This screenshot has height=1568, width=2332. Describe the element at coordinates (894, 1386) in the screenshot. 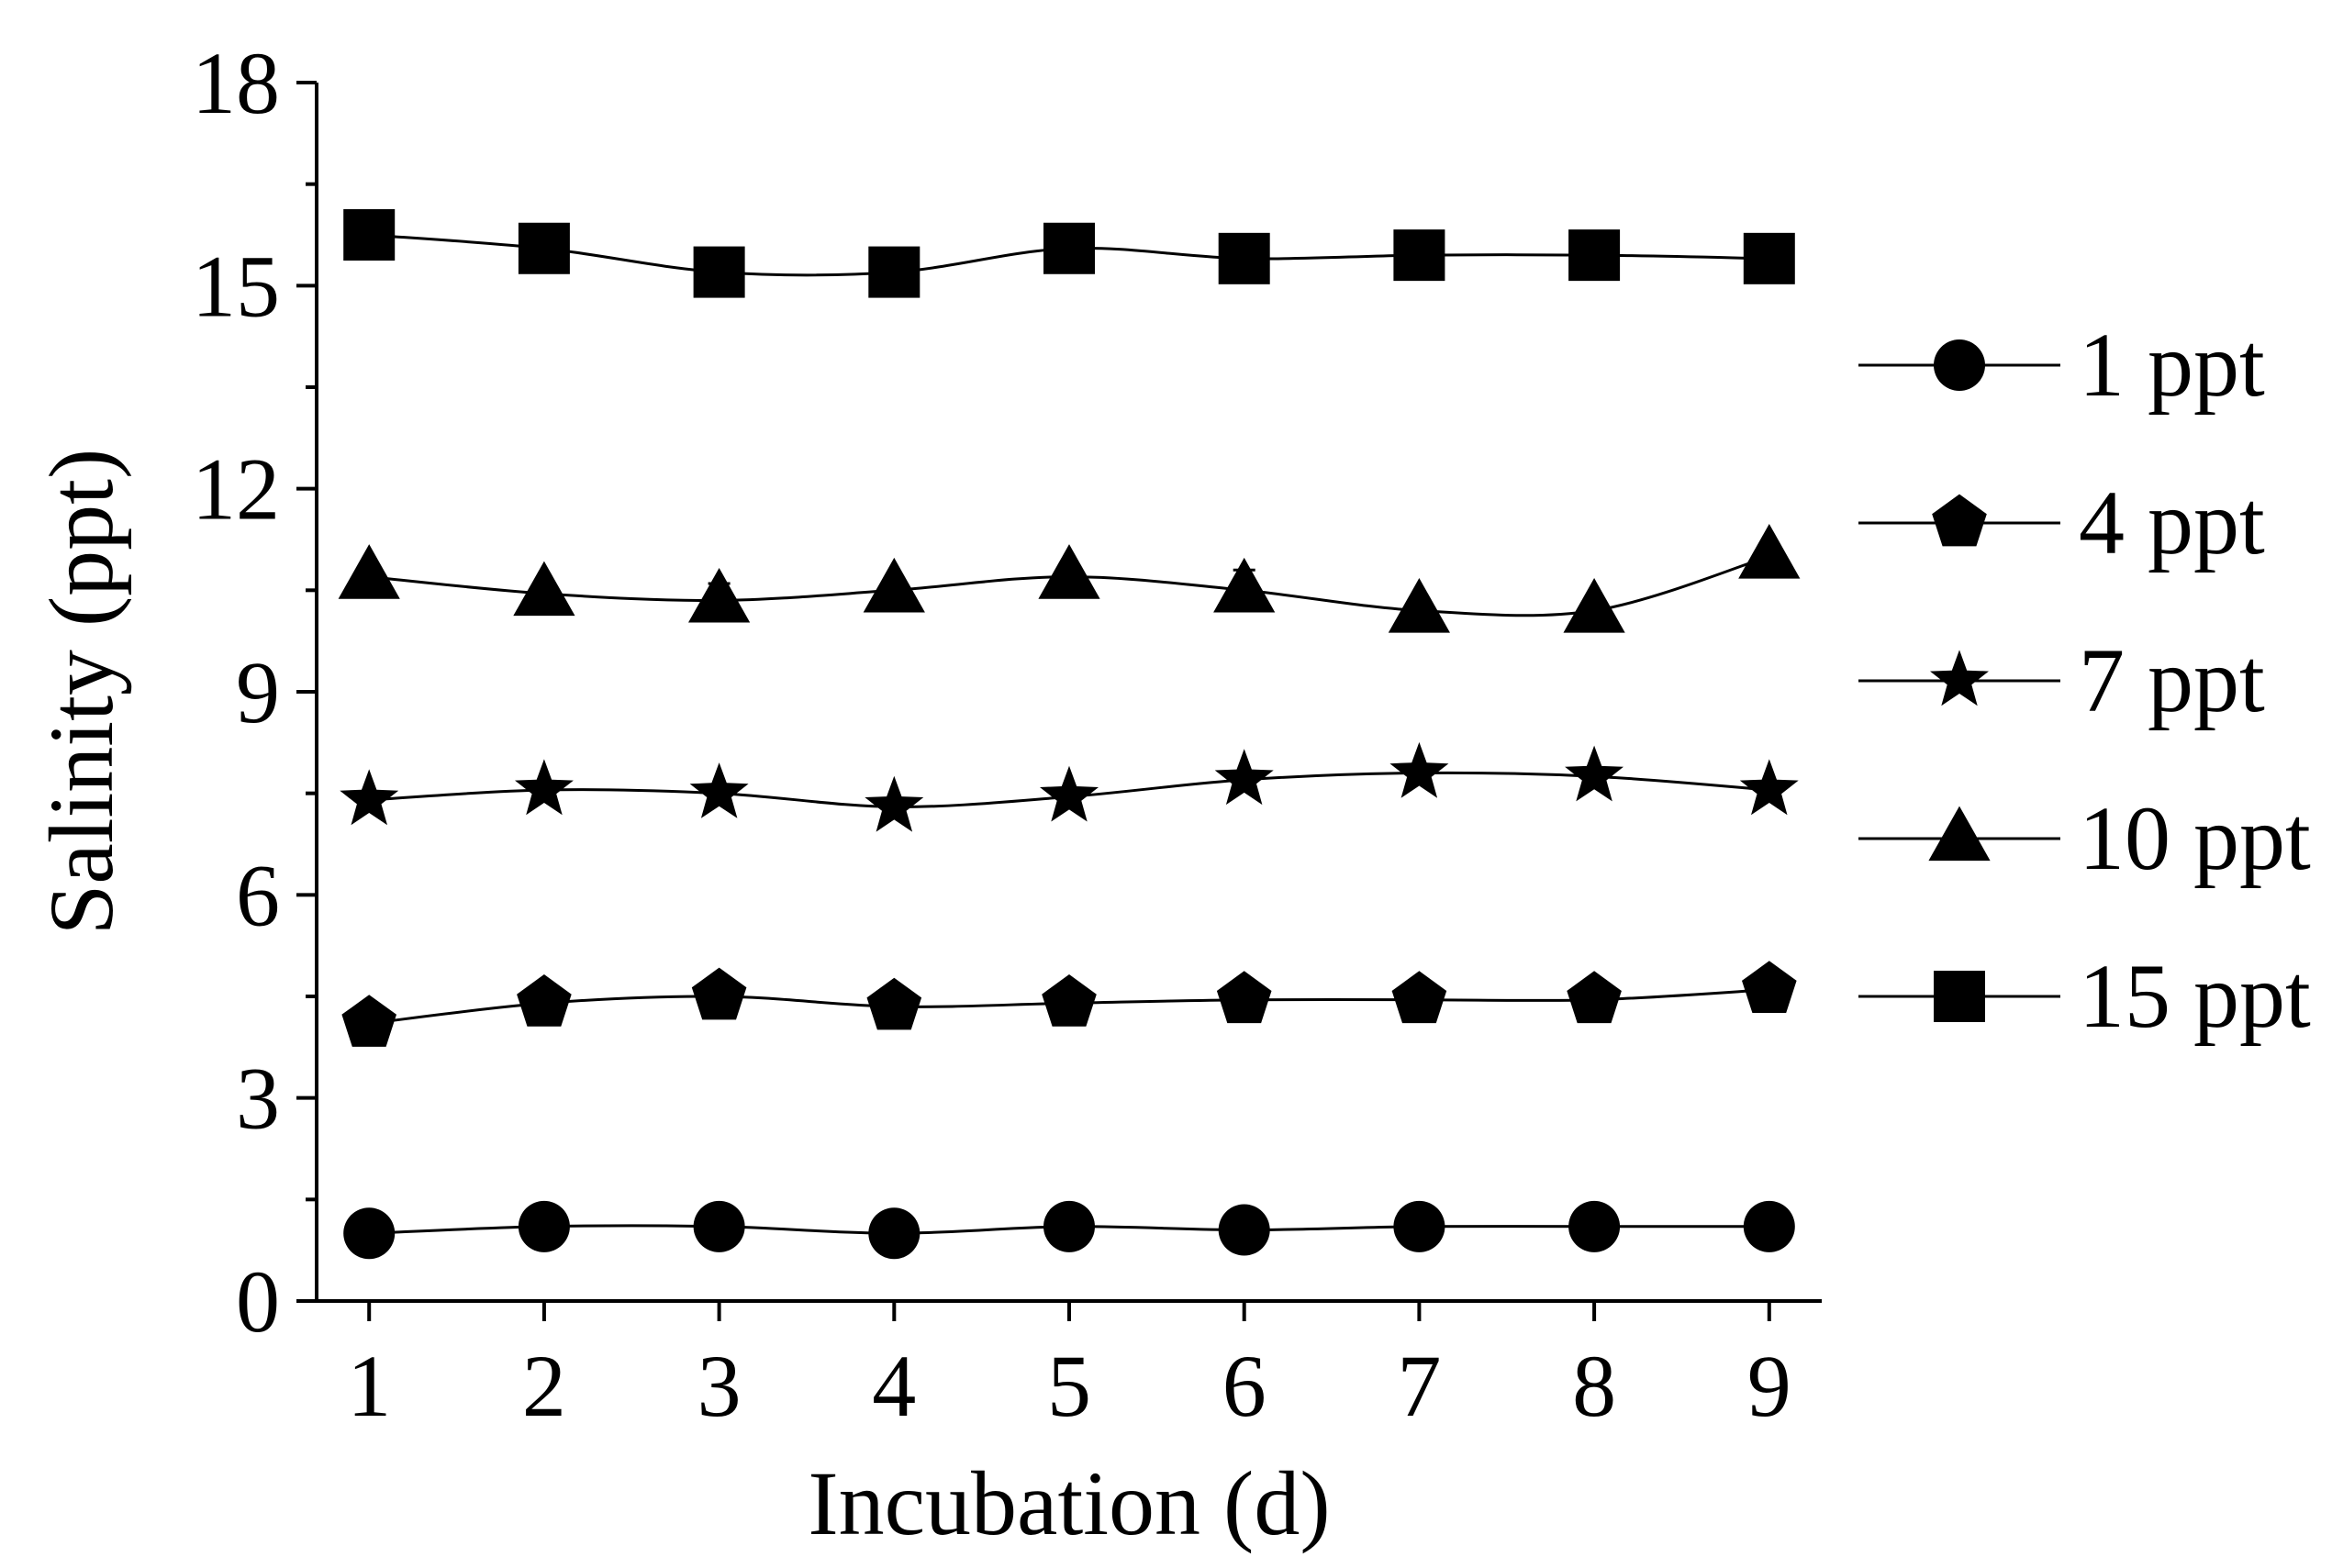

I see `x-tick-label: 4` at that location.